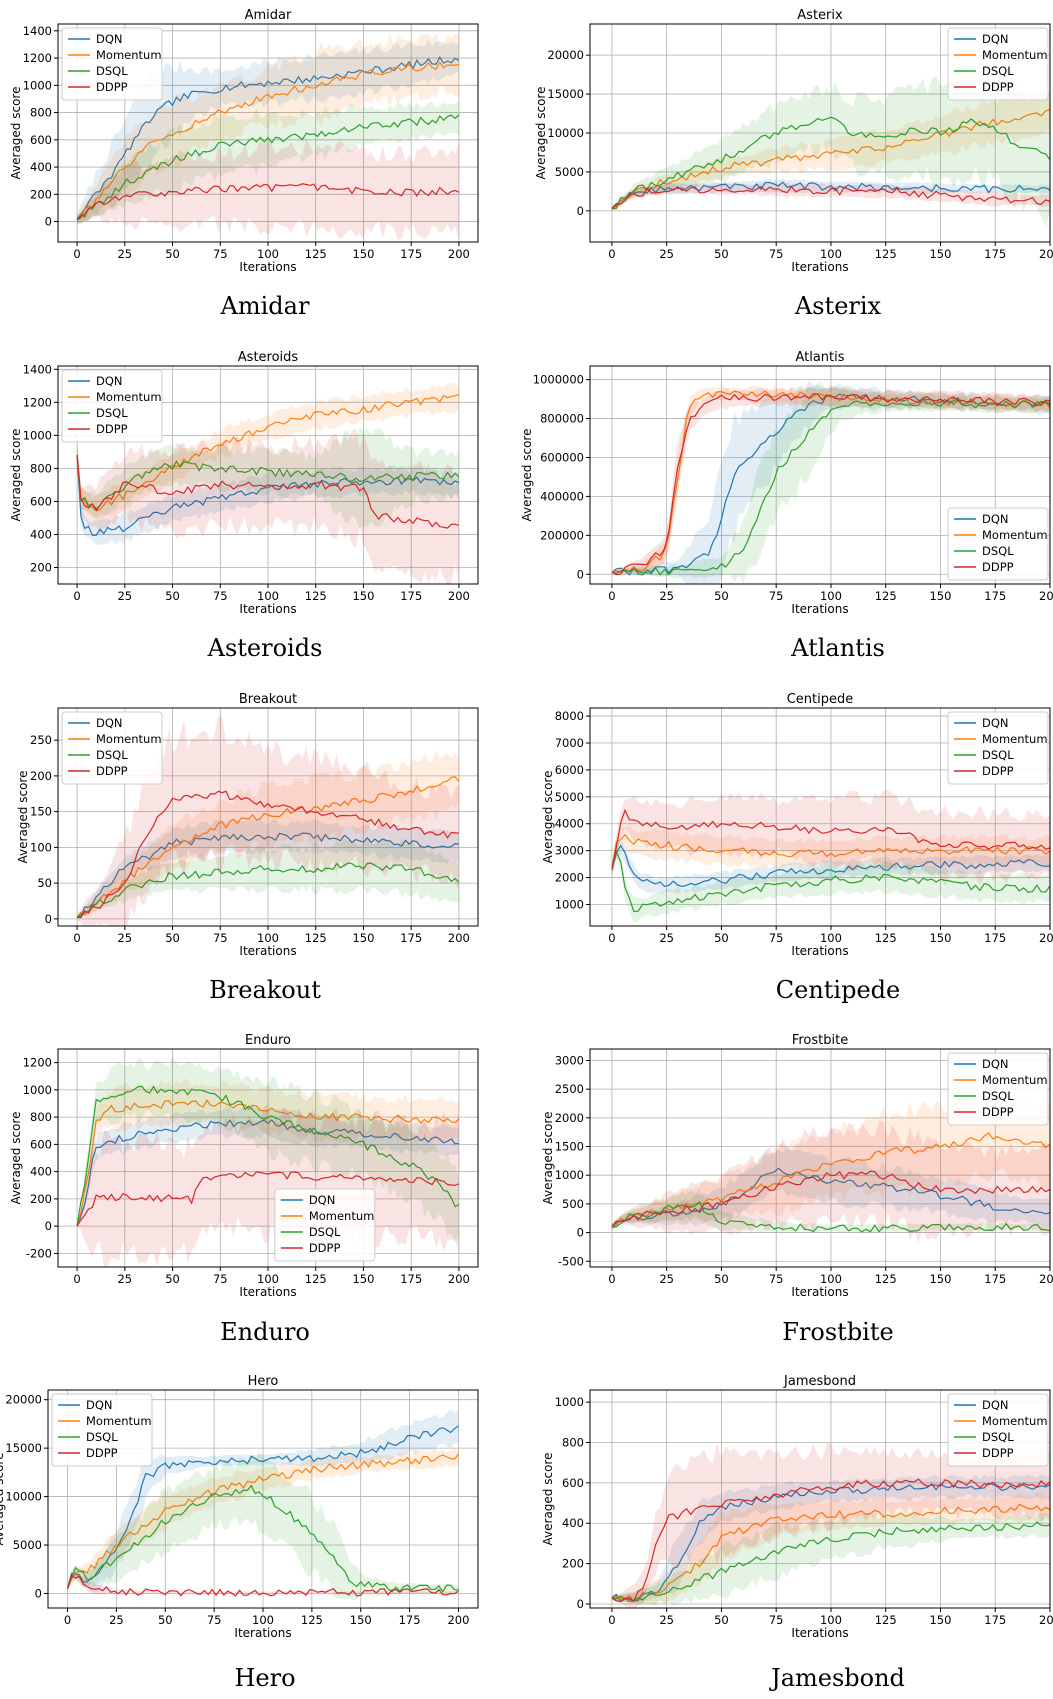 The image size is (1053, 1699). Describe the element at coordinates (1046, 1620) in the screenshot. I see `x-tick-label: 200` at that location.